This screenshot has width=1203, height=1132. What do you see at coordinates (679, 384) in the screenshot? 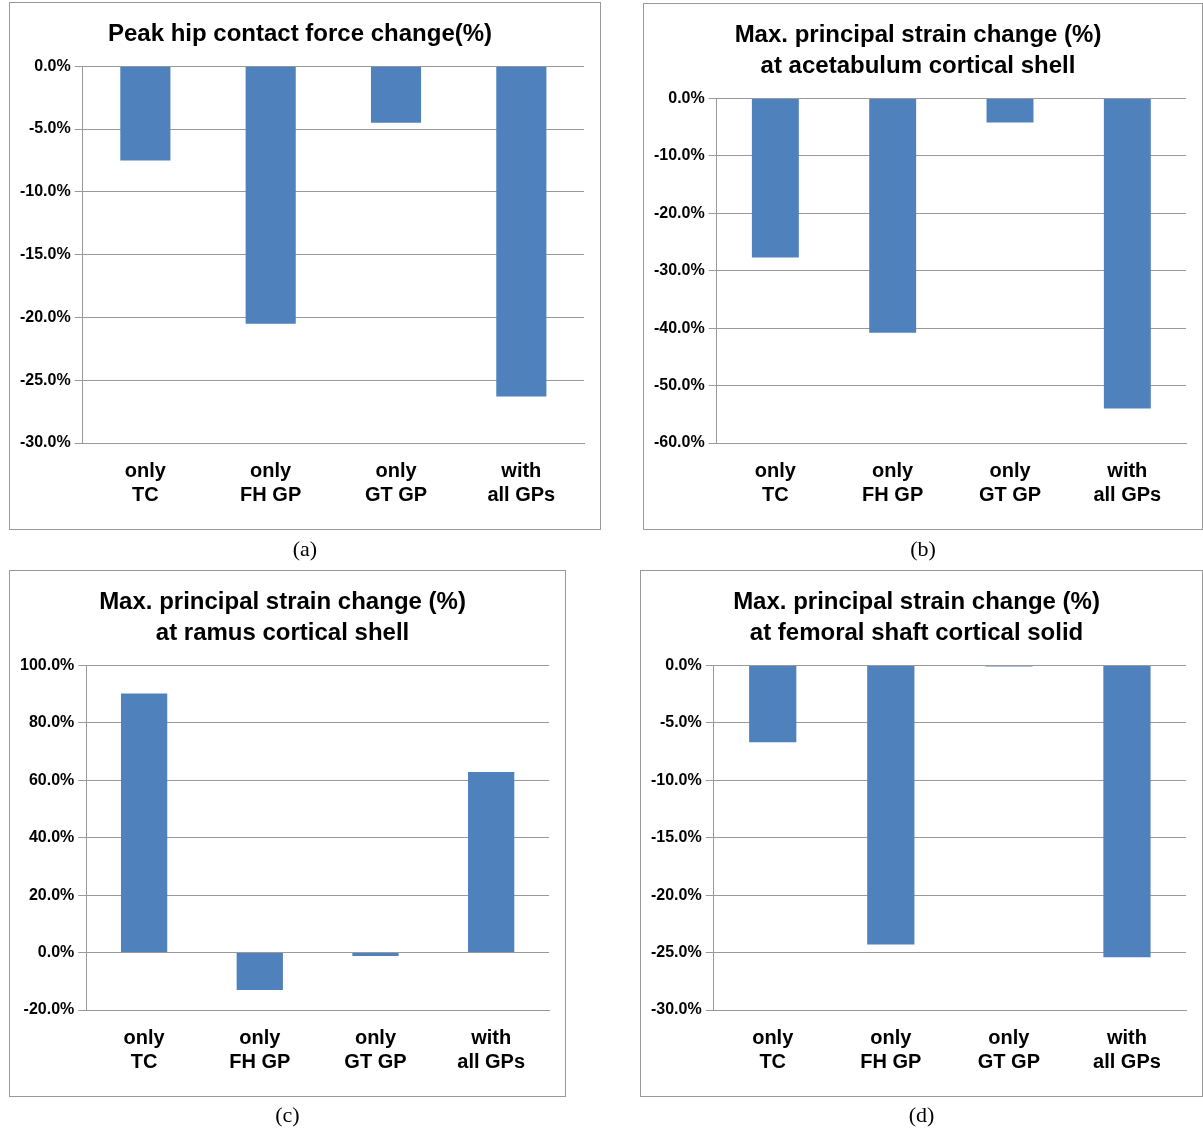
I see `y-tick-label: -50.0%` at bounding box center [679, 384].